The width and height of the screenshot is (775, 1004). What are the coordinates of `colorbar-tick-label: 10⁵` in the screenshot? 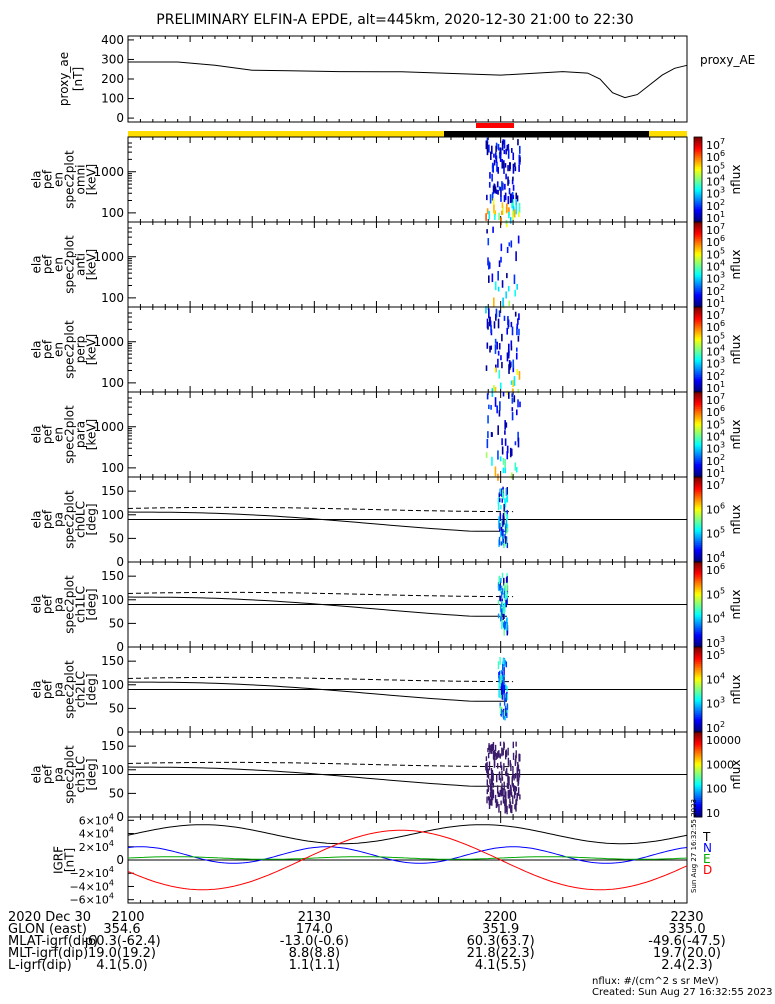 It's located at (715, 338).